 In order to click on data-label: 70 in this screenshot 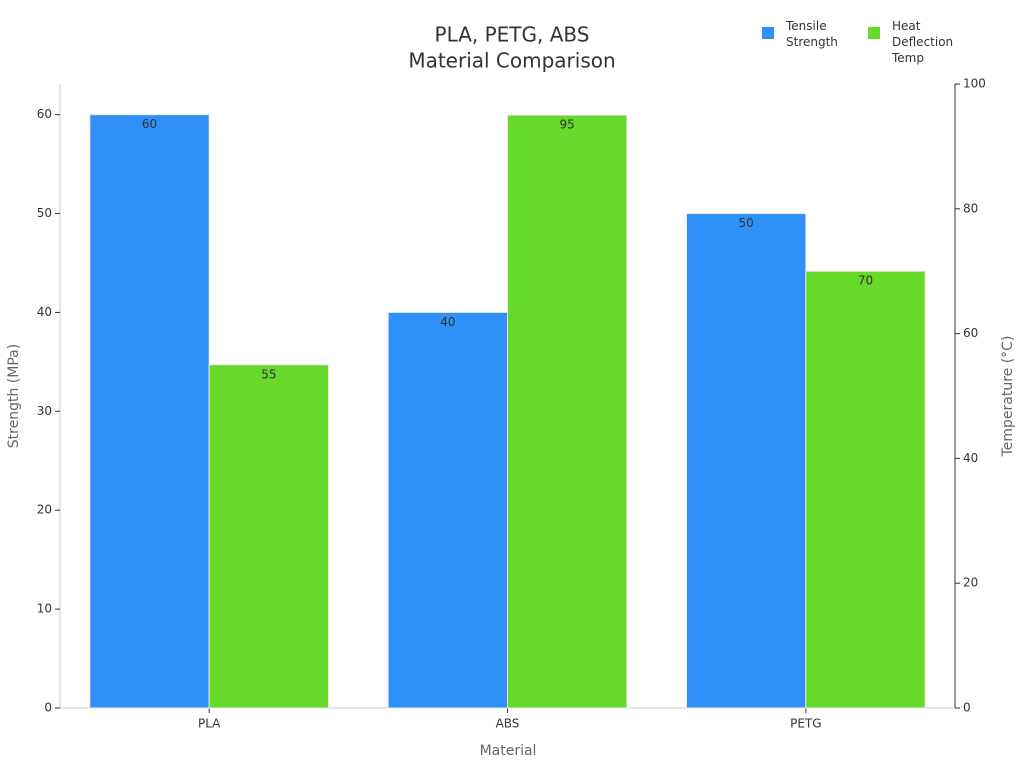, I will do `click(865, 281)`.